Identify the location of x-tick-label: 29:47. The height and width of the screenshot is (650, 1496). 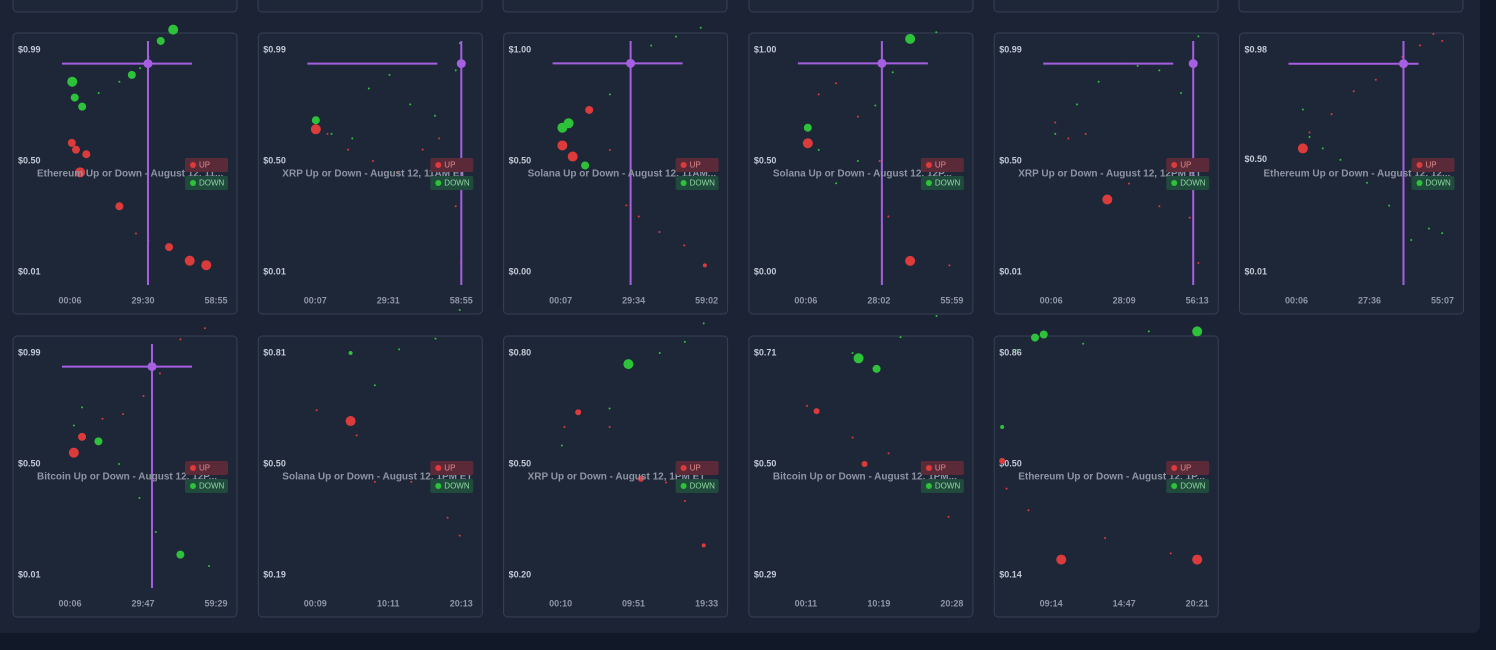
(142, 603).